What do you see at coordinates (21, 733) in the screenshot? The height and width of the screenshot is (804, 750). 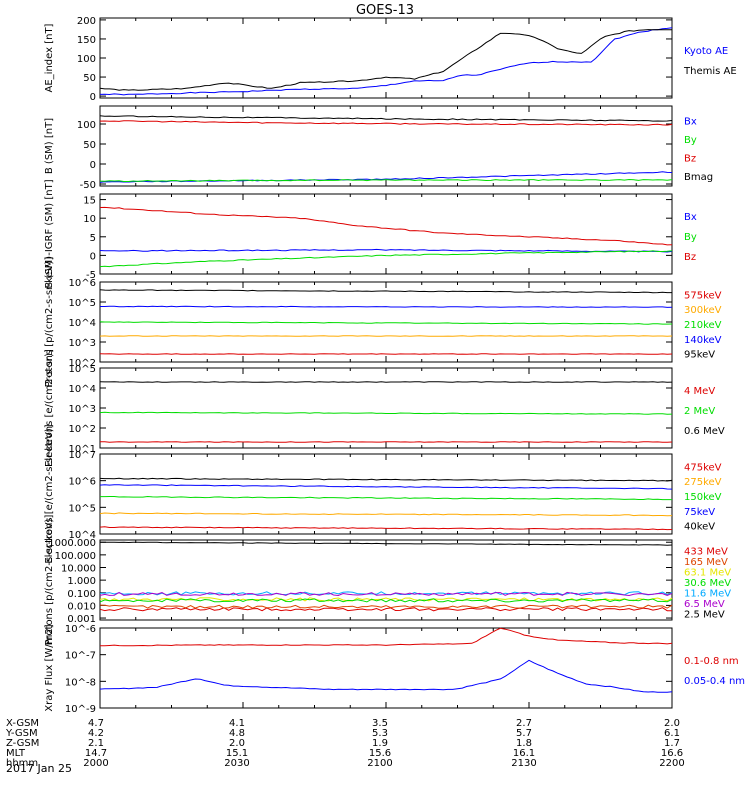 I see `footer-row-label: Y-GSM` at bounding box center [21, 733].